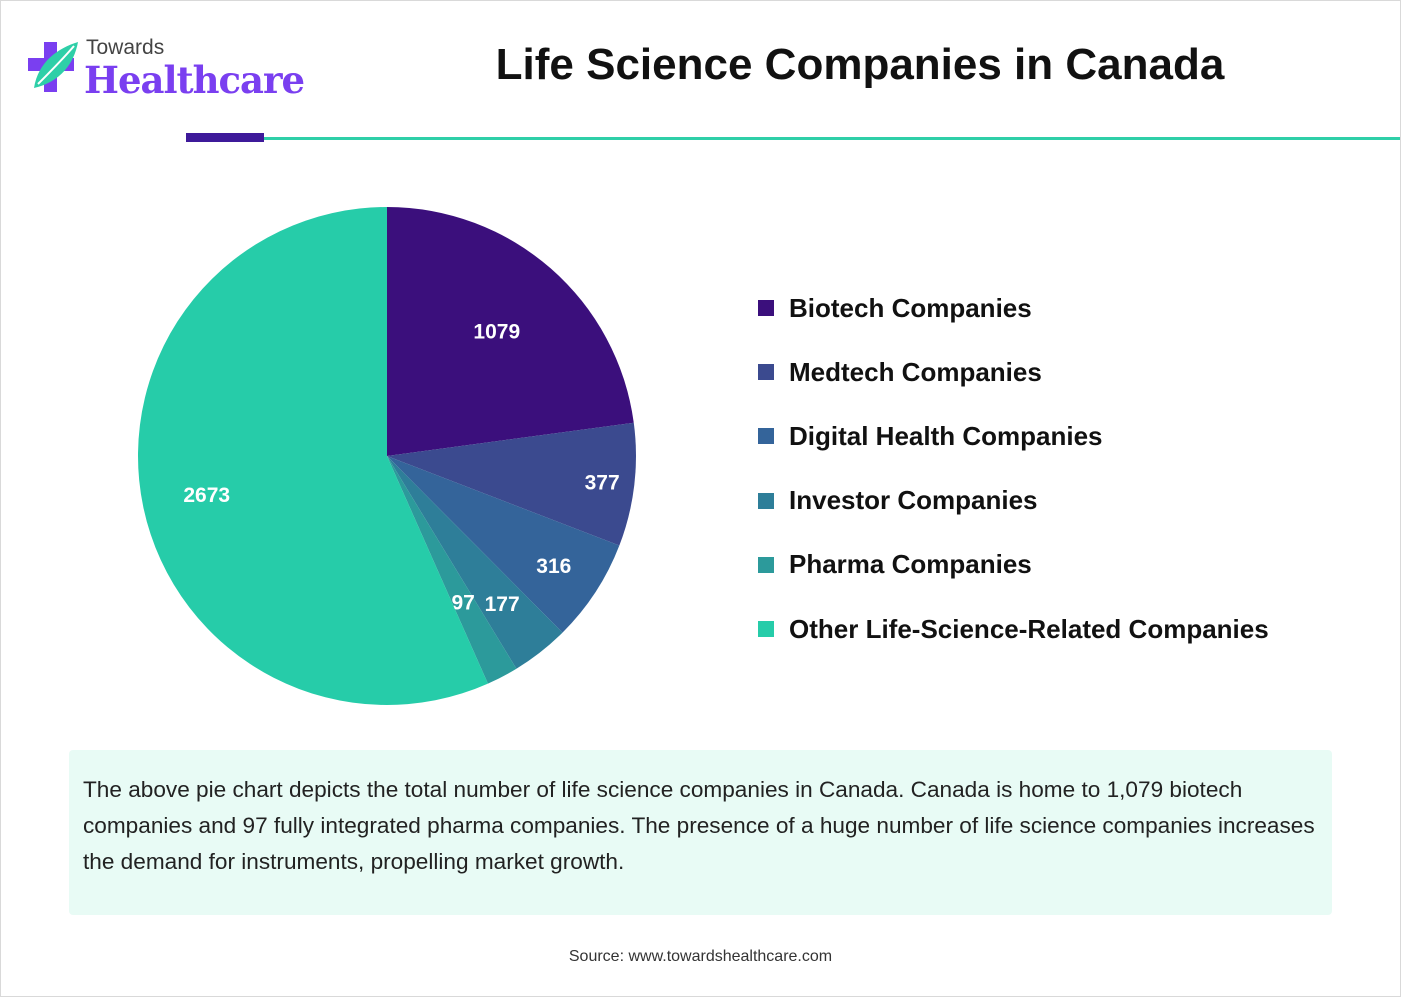 The width and height of the screenshot is (1401, 997). I want to click on legend-label: Biotech Companies, so click(910, 307).